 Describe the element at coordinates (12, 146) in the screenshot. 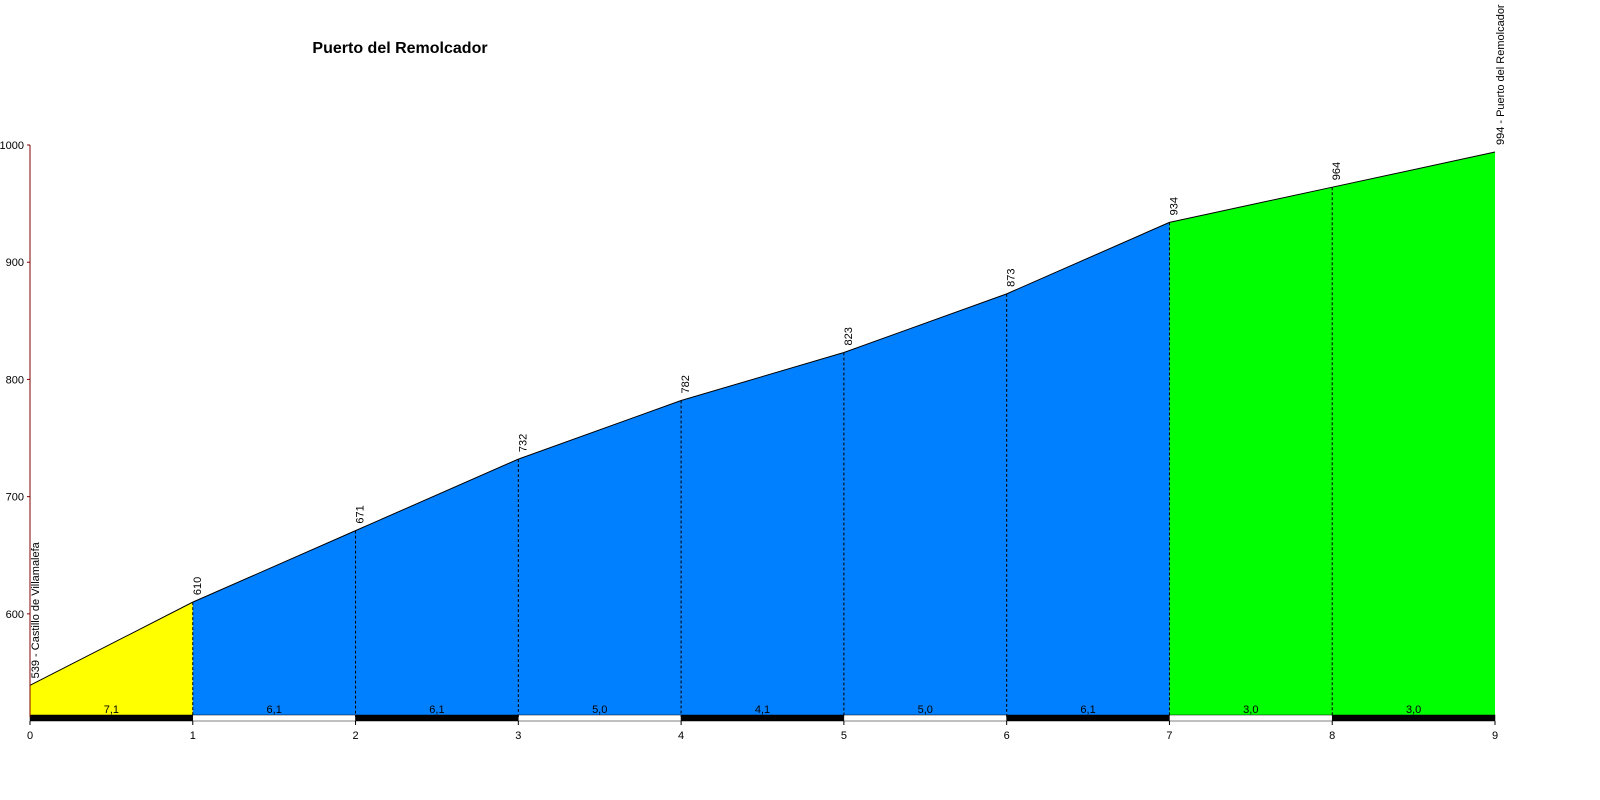

I see `y-tick-label: 1000` at that location.